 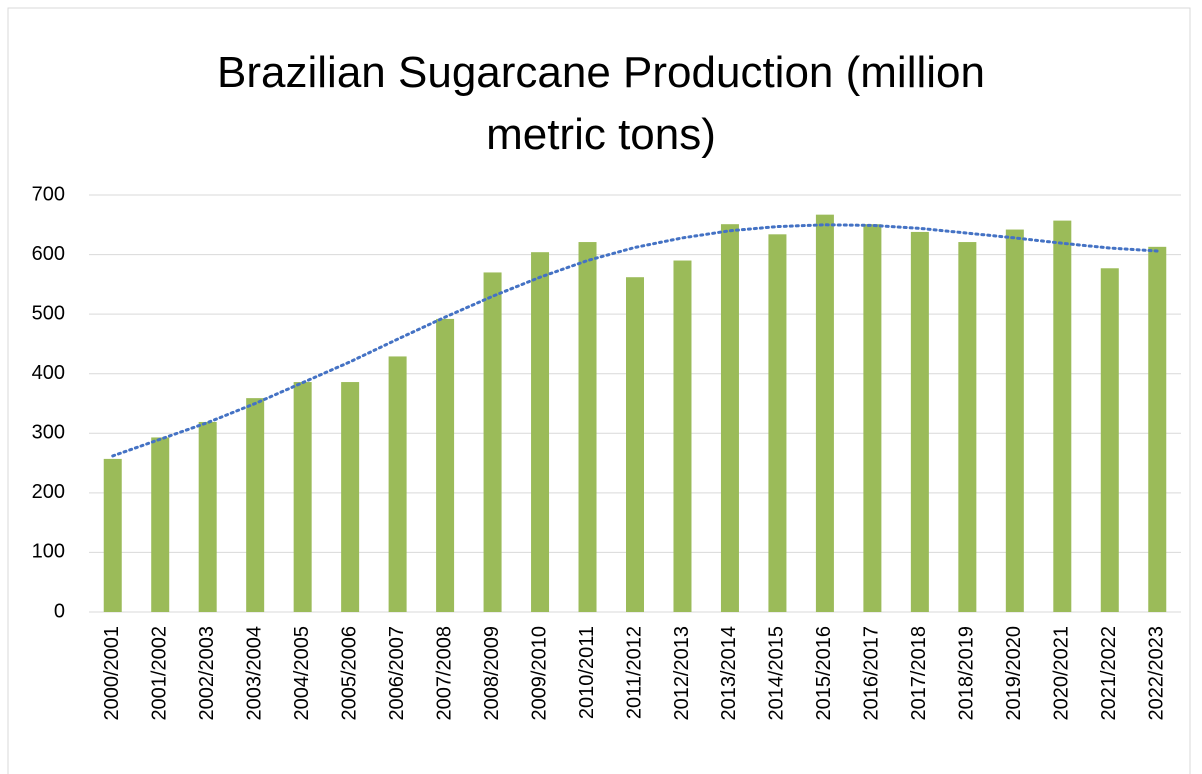 What do you see at coordinates (492, 673) in the screenshot?
I see `x-tick-label: 2008/2009` at bounding box center [492, 673].